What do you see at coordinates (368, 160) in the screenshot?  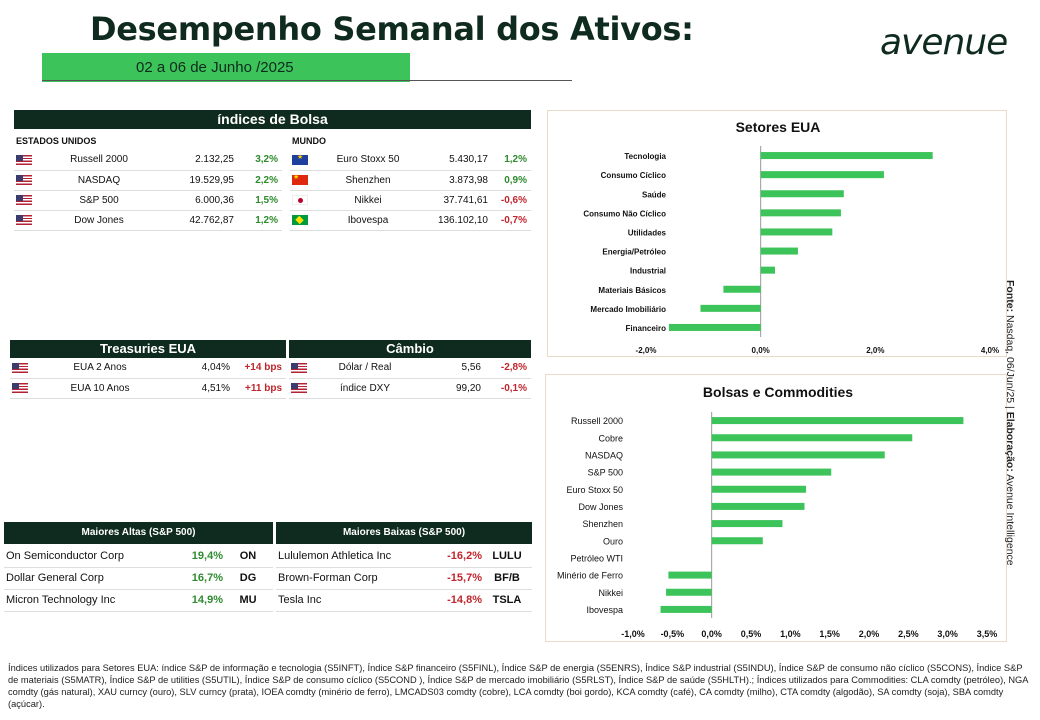 I see `index-name: Euro Stoxx 50` at bounding box center [368, 160].